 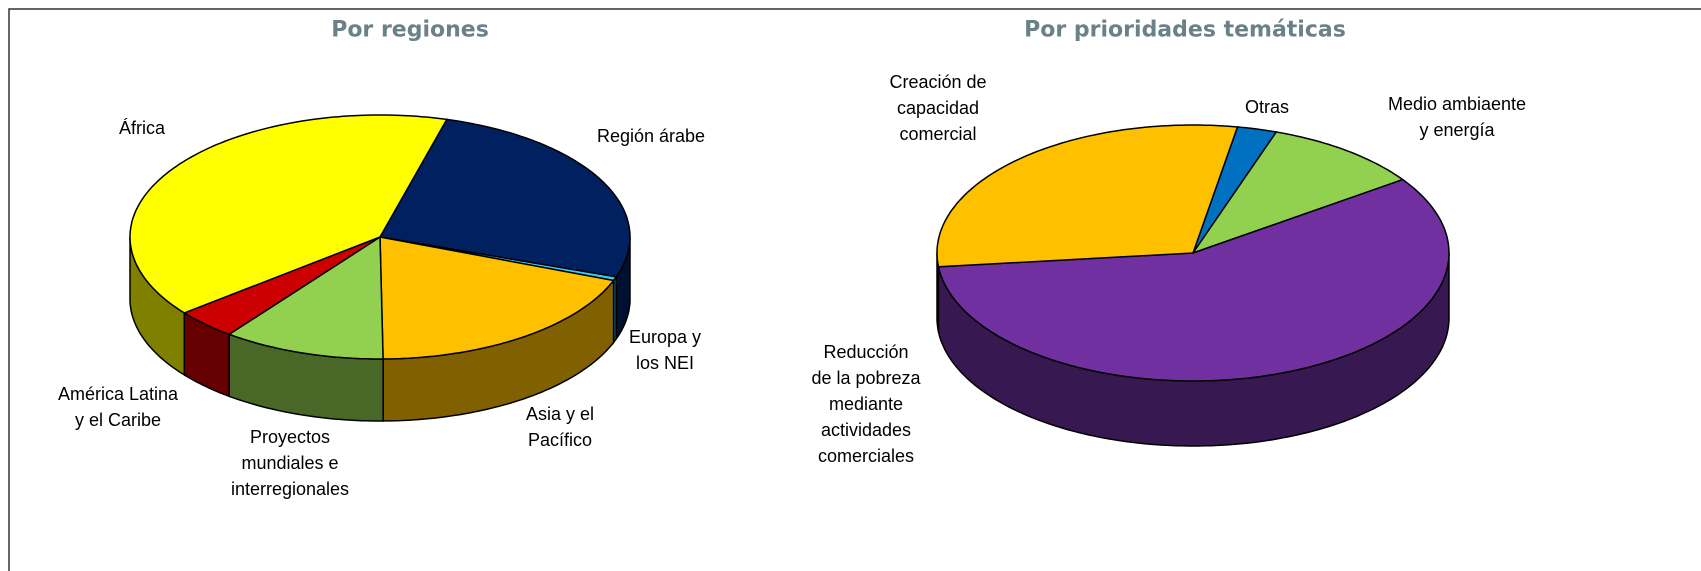 I want to click on slice-label: Asia y el Pacífico, so click(x=560, y=427).